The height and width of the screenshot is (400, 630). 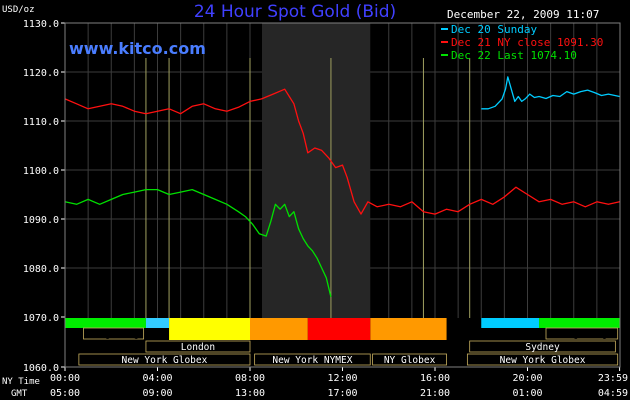 I want to click on x-tick-label-ny: 23:59, so click(x=613, y=378).